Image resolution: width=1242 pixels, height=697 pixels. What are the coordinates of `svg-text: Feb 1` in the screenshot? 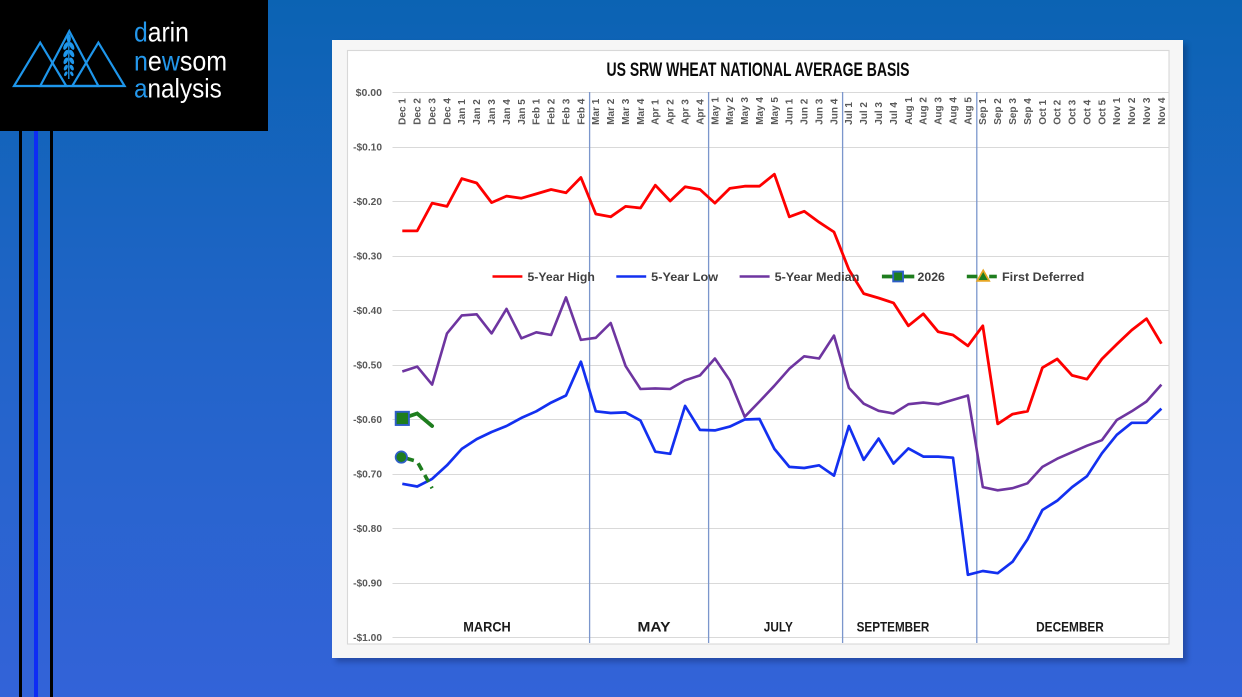 It's located at (537, 111).